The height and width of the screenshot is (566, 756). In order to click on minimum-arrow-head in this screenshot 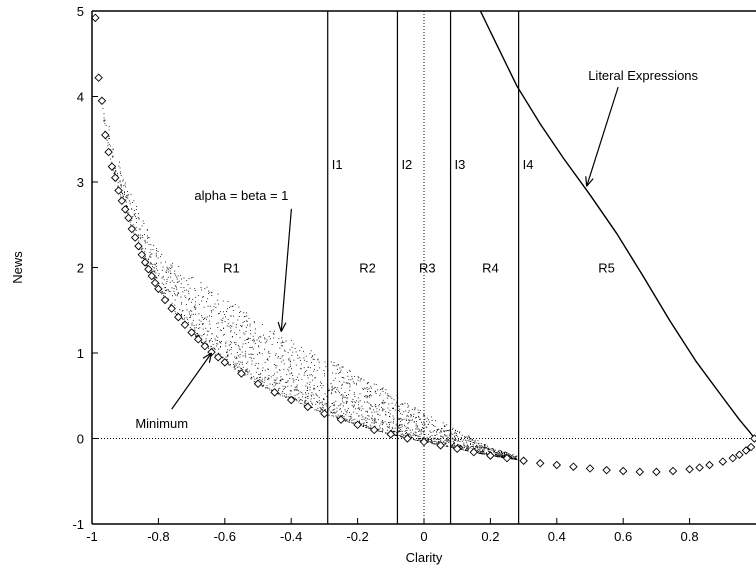, I will do `click(207, 357)`.